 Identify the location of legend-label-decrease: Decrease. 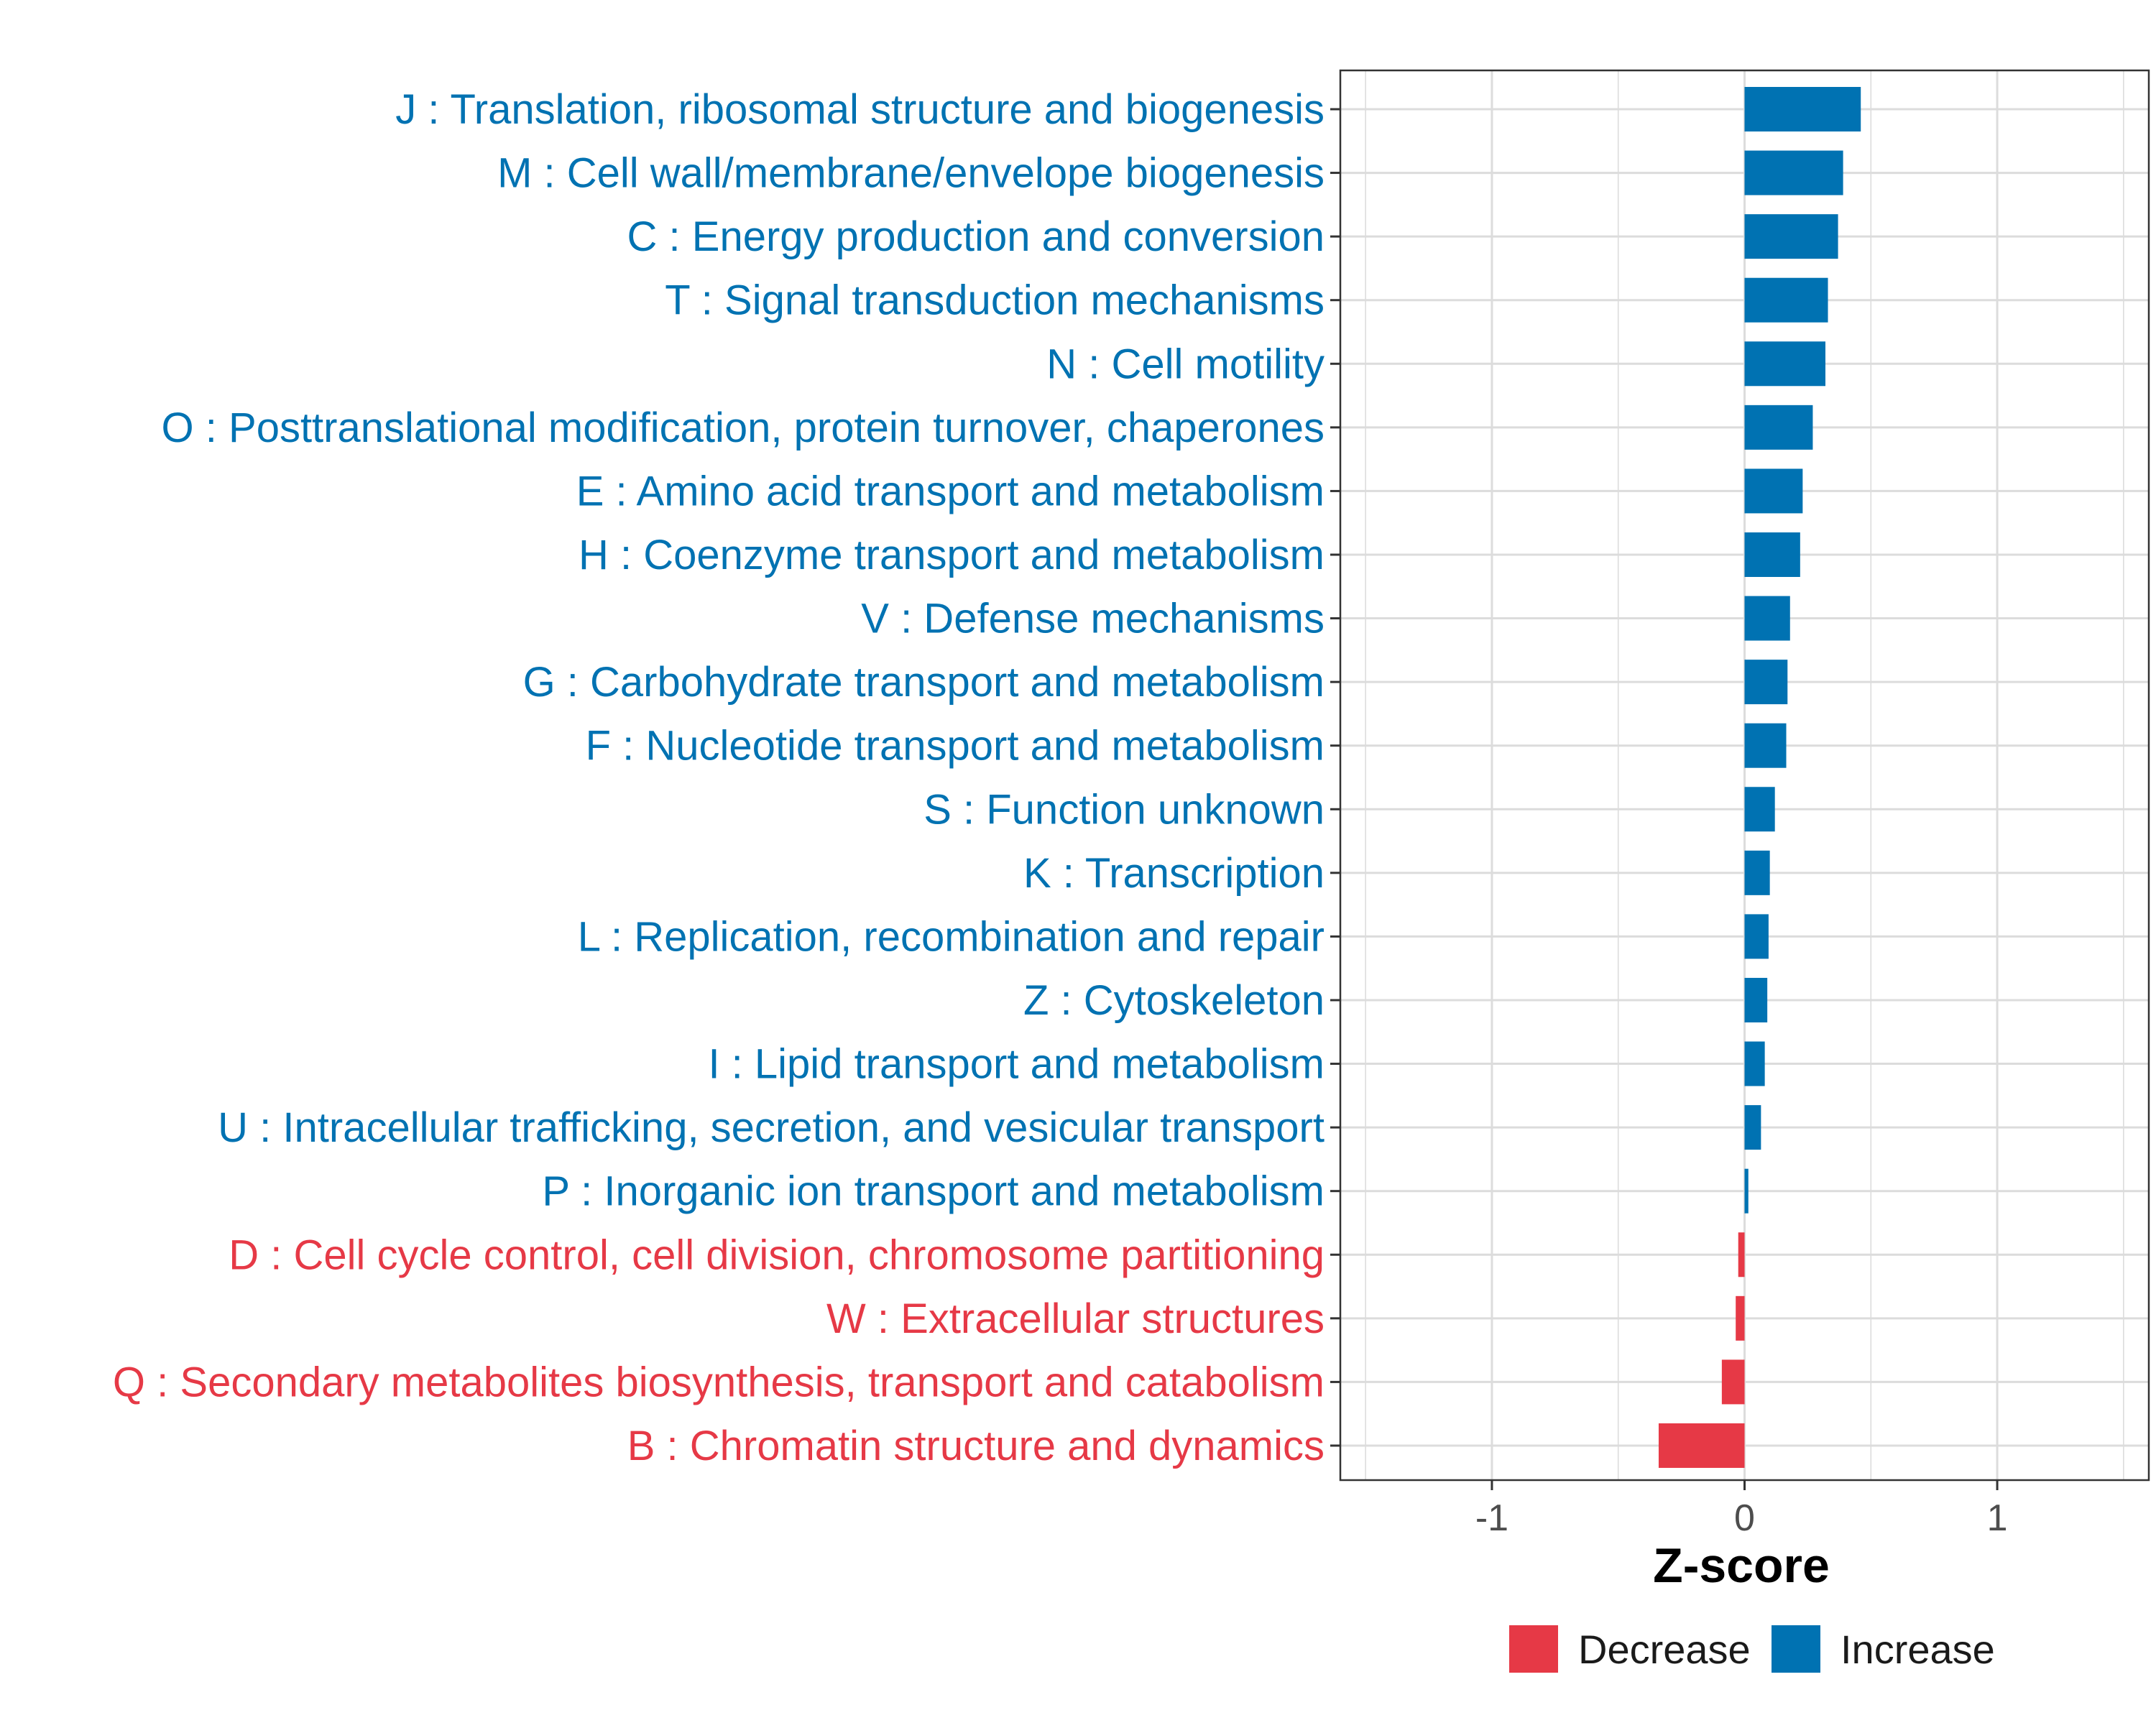
(1665, 1650).